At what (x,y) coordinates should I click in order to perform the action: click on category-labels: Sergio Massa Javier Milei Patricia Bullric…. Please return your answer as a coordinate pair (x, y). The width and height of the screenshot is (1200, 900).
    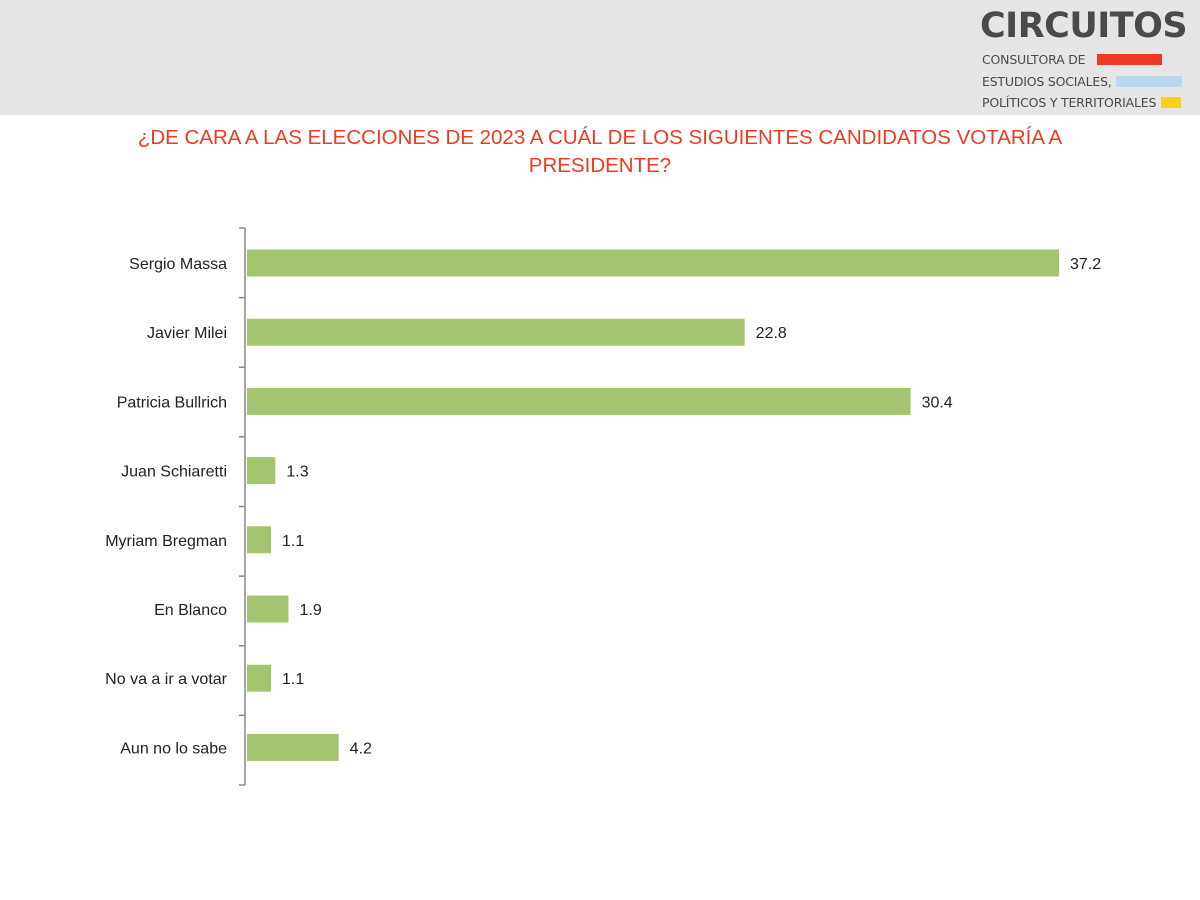
    Looking at the image, I should click on (166, 506).